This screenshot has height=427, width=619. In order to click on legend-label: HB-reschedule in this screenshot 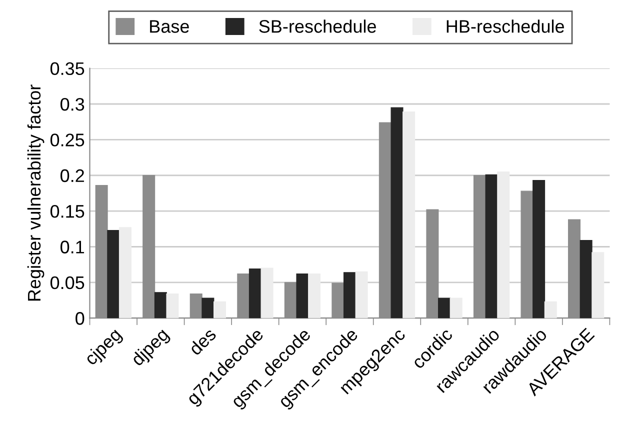, I will do `click(505, 26)`.